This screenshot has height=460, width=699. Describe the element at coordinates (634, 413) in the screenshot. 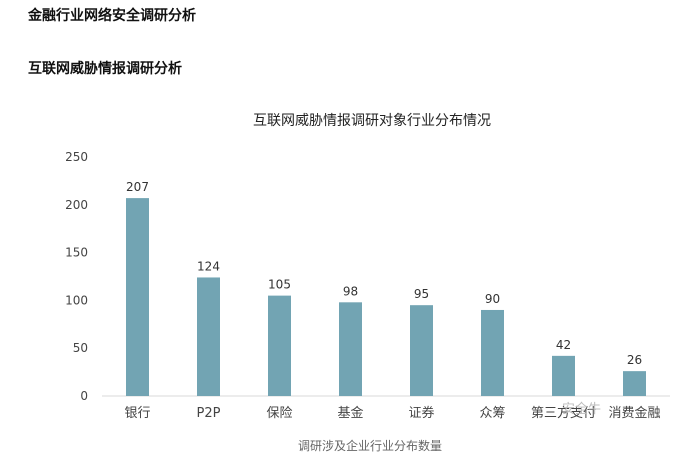

I see `x-tick-label: 消费金融` at that location.